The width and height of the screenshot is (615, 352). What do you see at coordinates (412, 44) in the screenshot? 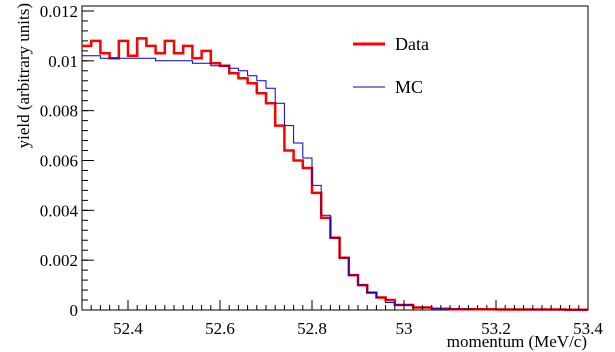
I see `legend-label-data: Data` at bounding box center [412, 44].